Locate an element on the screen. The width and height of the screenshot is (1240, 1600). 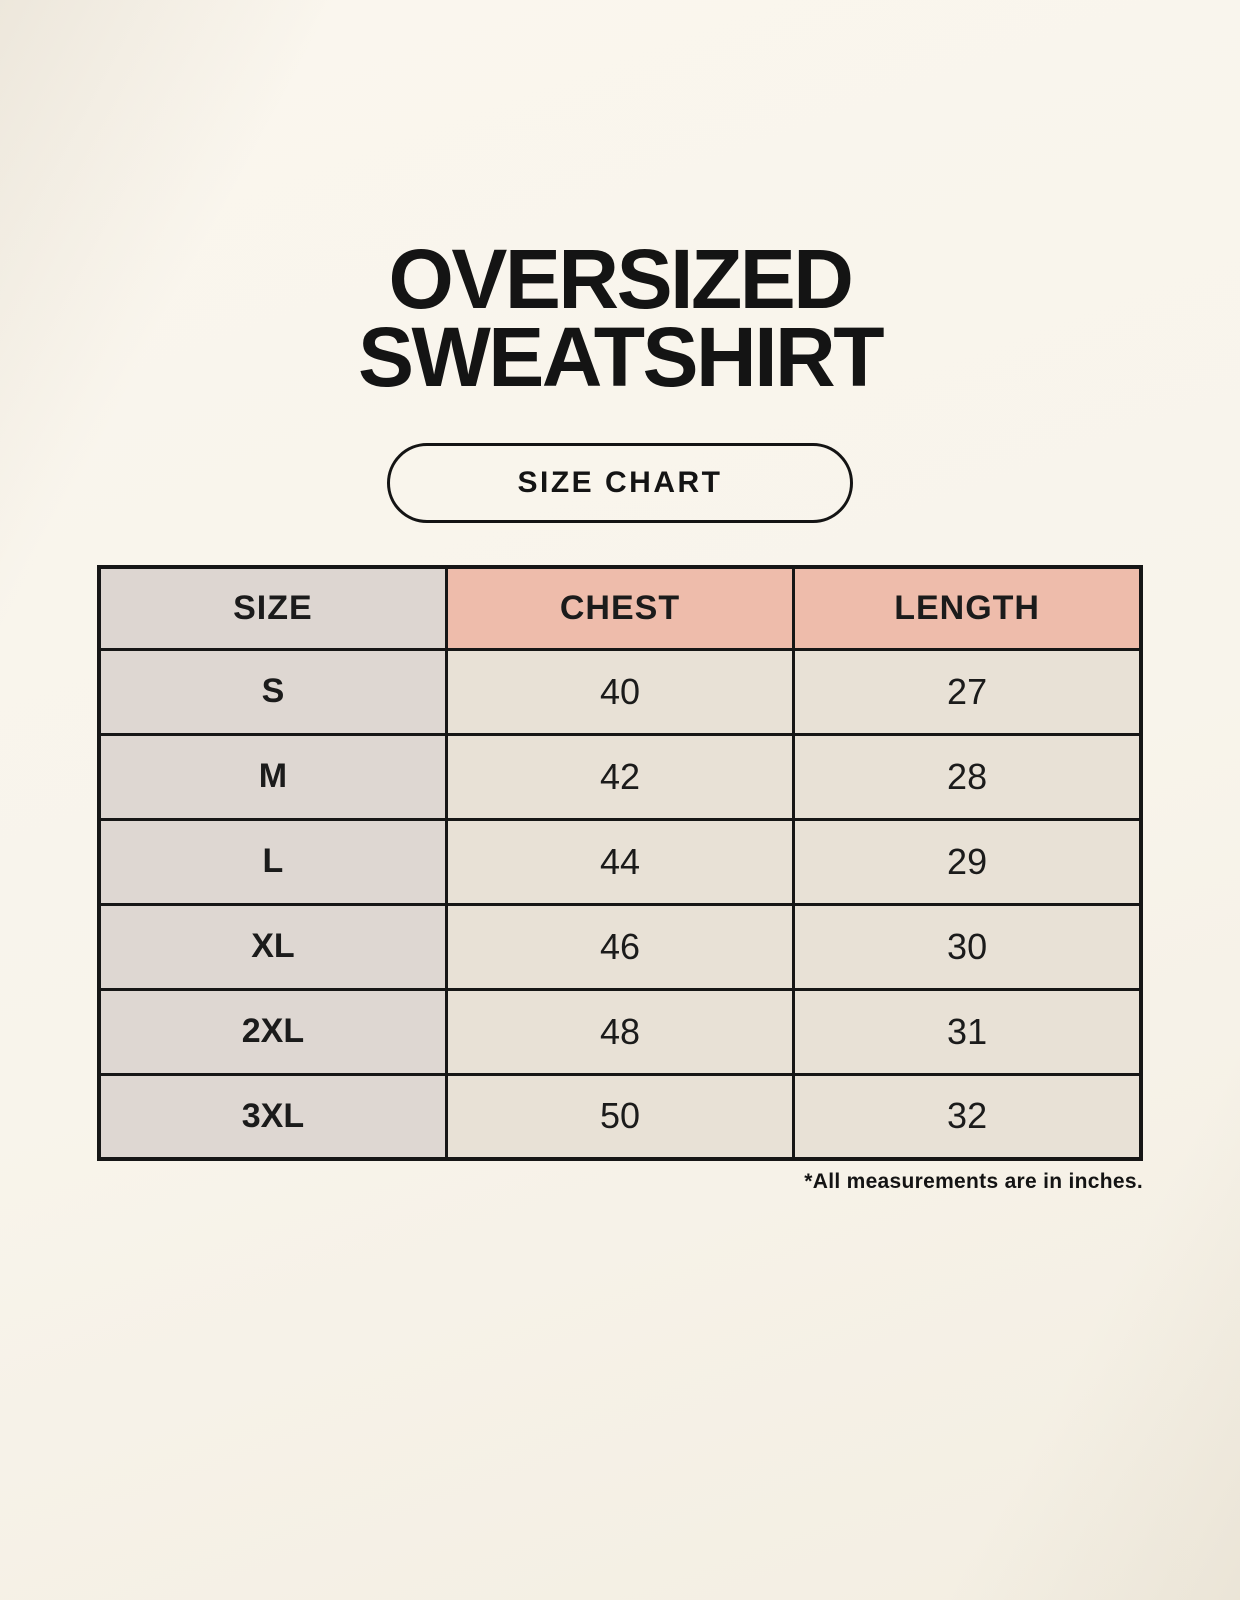
chest-value-cell-l: 44 is located at coordinates (620, 861).